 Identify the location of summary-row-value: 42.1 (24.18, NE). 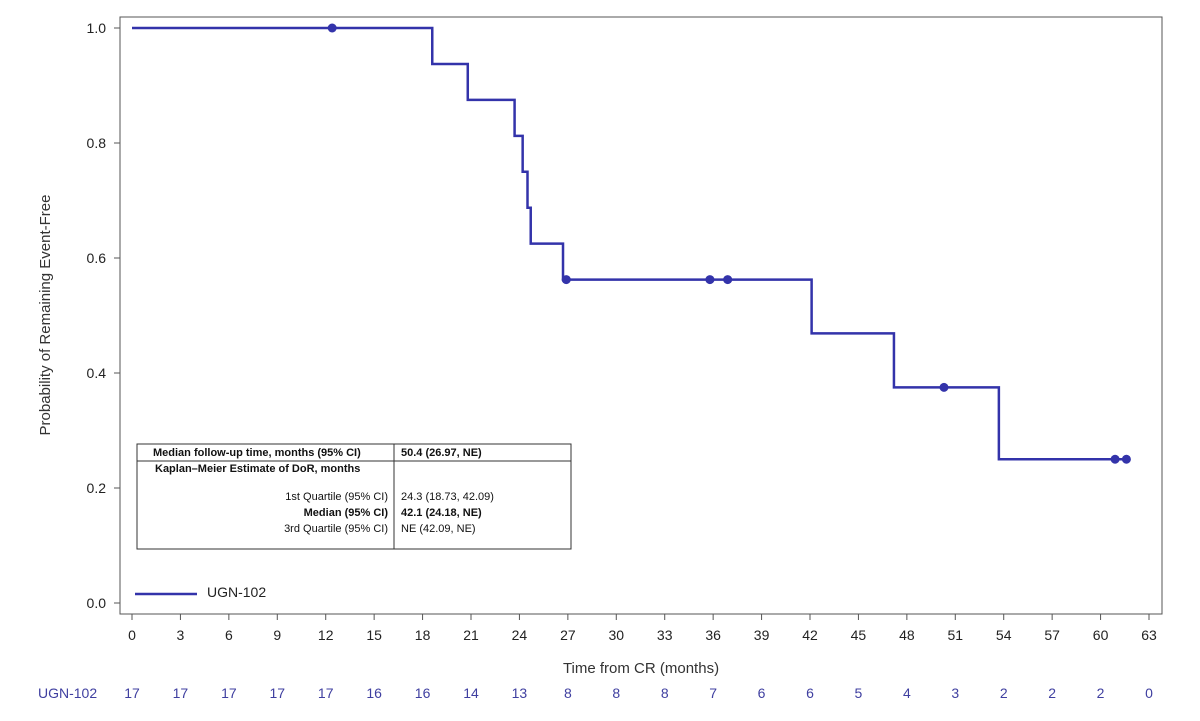
(441, 513).